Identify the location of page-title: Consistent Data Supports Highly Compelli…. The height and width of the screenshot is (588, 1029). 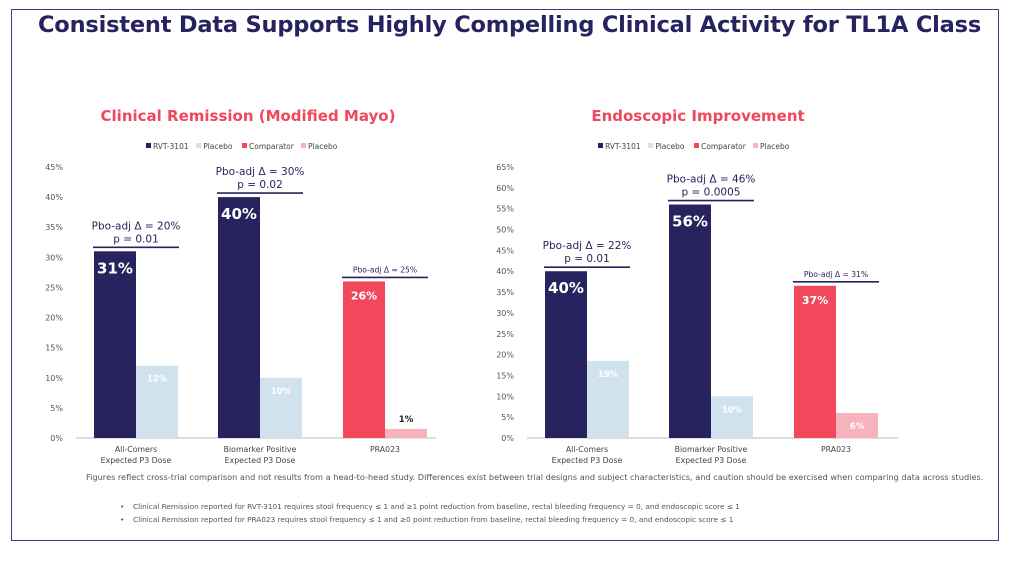
(510, 25).